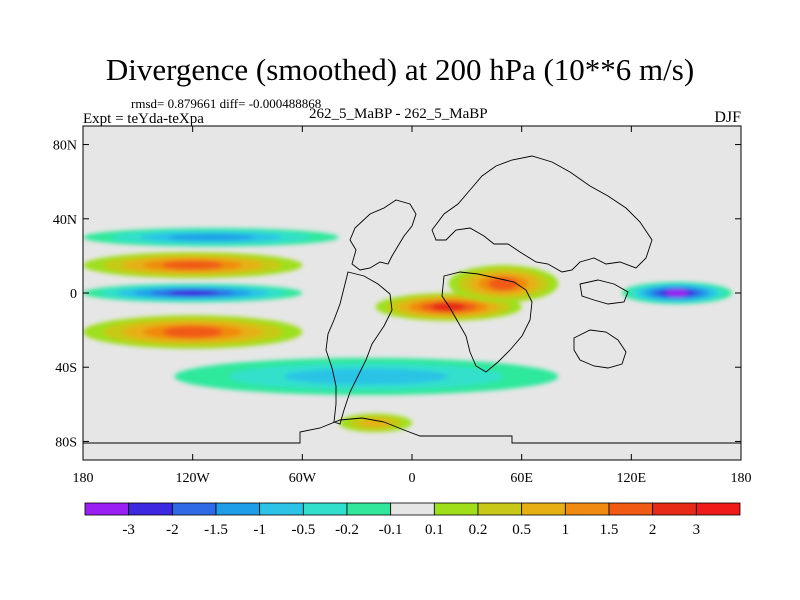  Describe the element at coordinates (66, 368) in the screenshot. I see `y-tick-label-3: 40S` at that location.